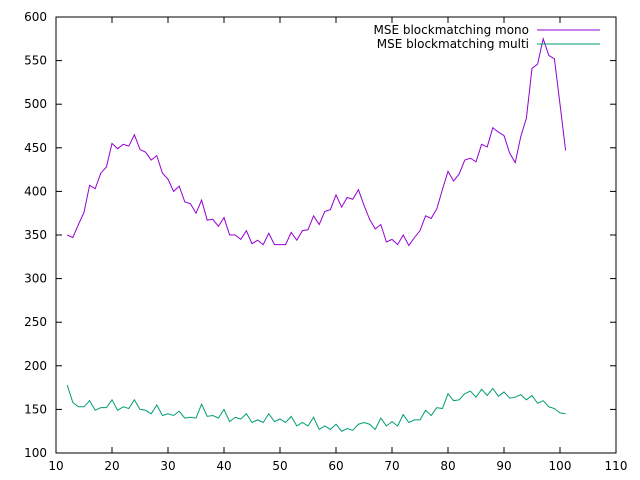  I want to click on y-tick-label: 200, so click(35, 366).